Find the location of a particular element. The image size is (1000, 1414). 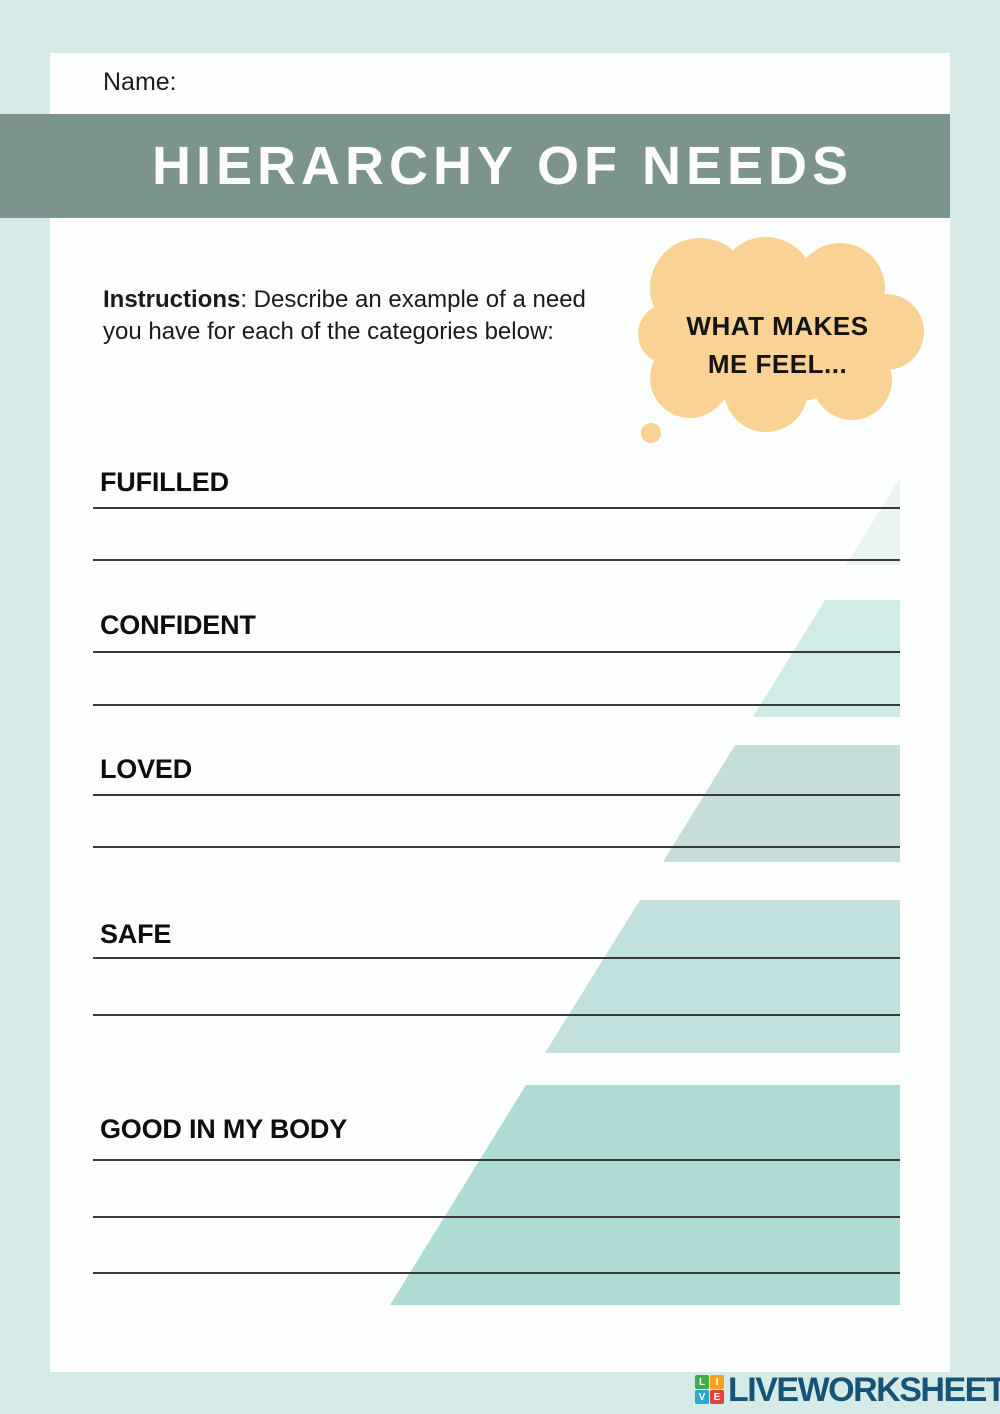

logo-square-e: E is located at coordinates (717, 1397).